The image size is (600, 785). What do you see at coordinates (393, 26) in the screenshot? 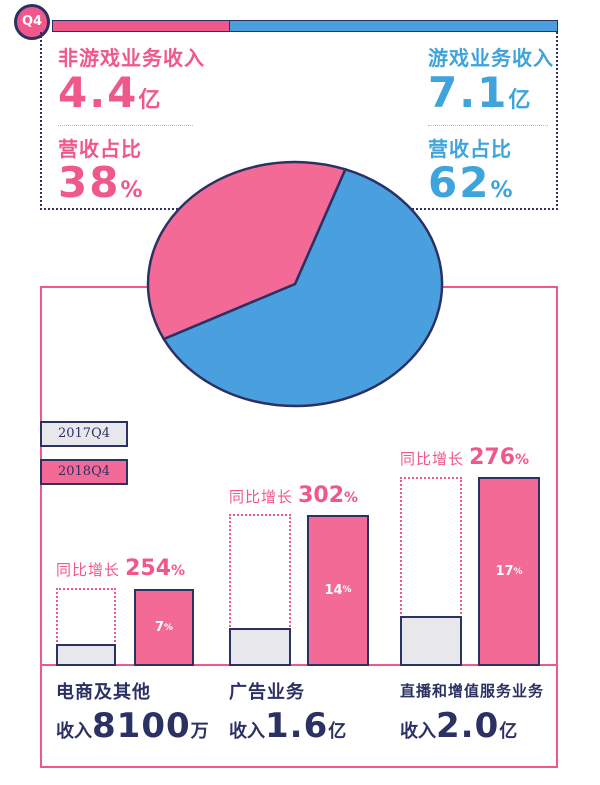
I see `game-share-bar` at bounding box center [393, 26].